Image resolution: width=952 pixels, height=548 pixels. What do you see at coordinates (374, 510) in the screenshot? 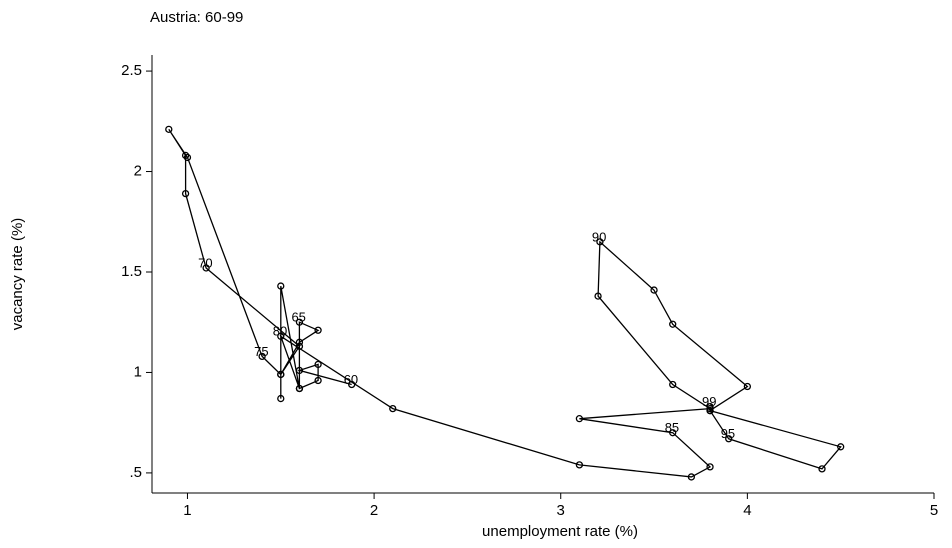
I see `x-tick-label: 2` at bounding box center [374, 510].